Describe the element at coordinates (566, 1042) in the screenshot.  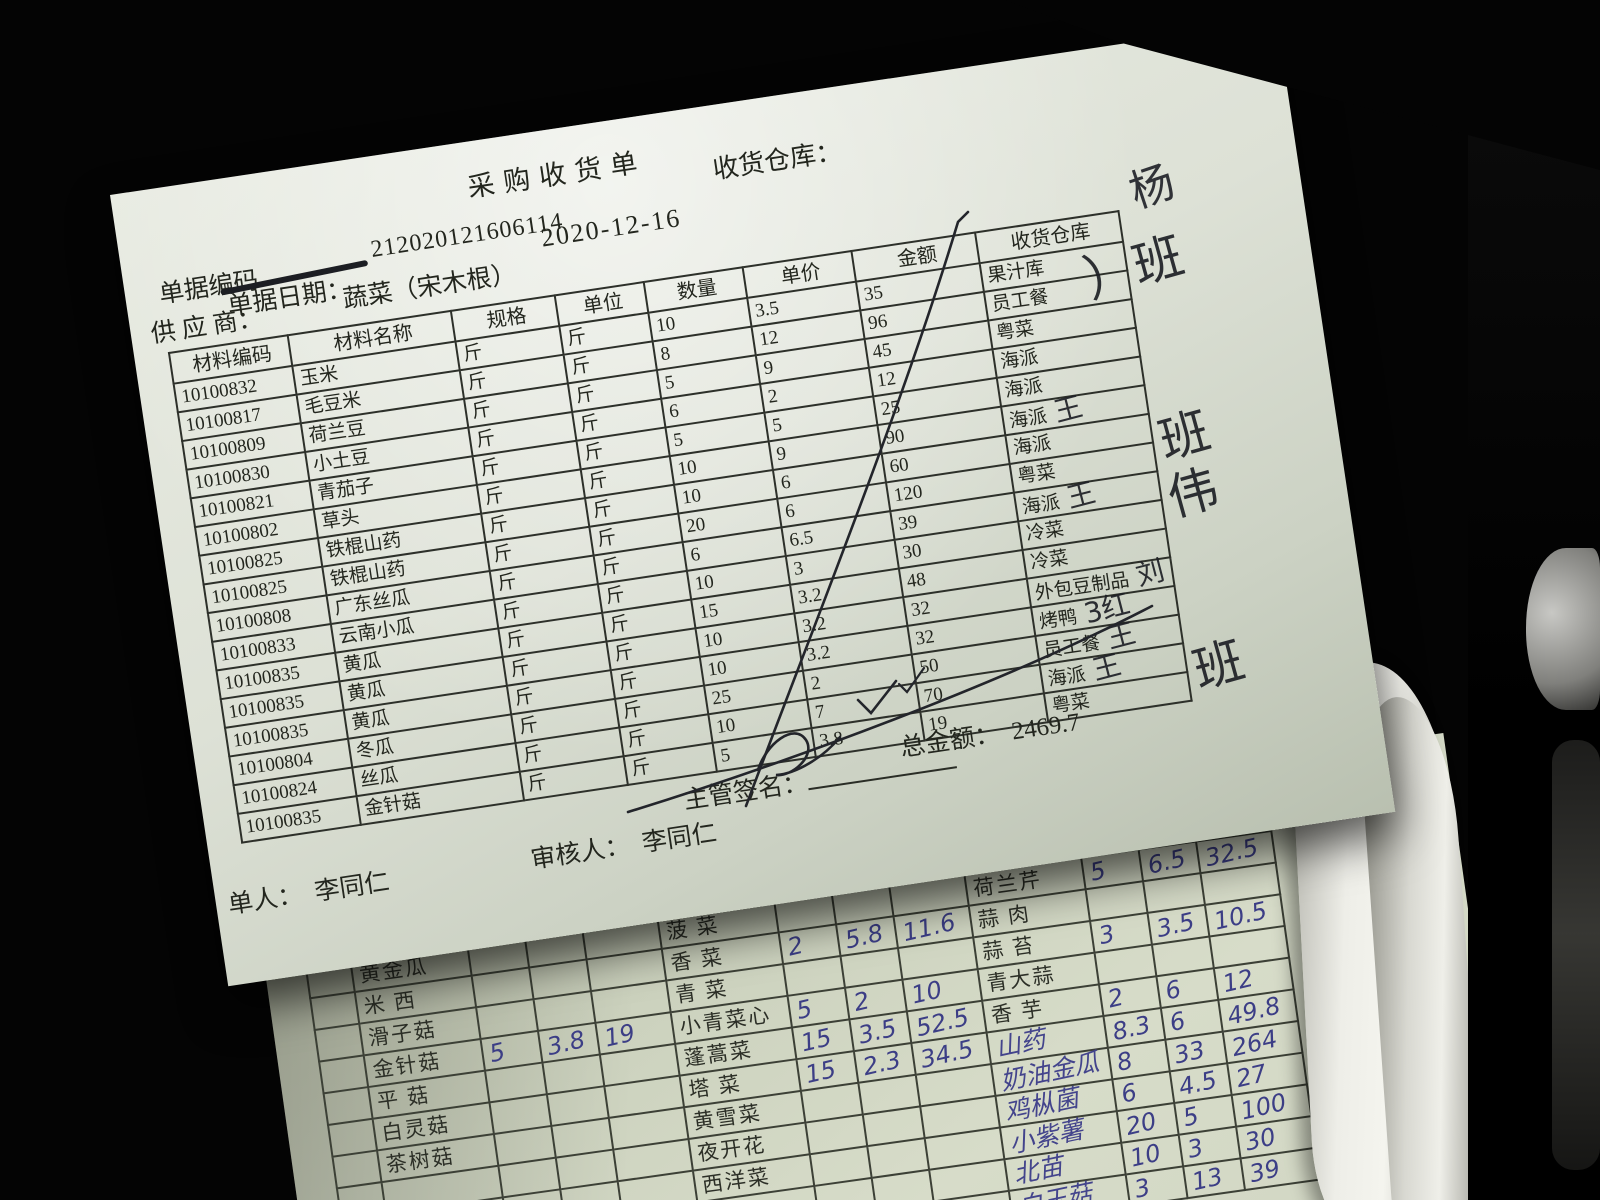
I see `handwritten-entry: 3.8` at that location.